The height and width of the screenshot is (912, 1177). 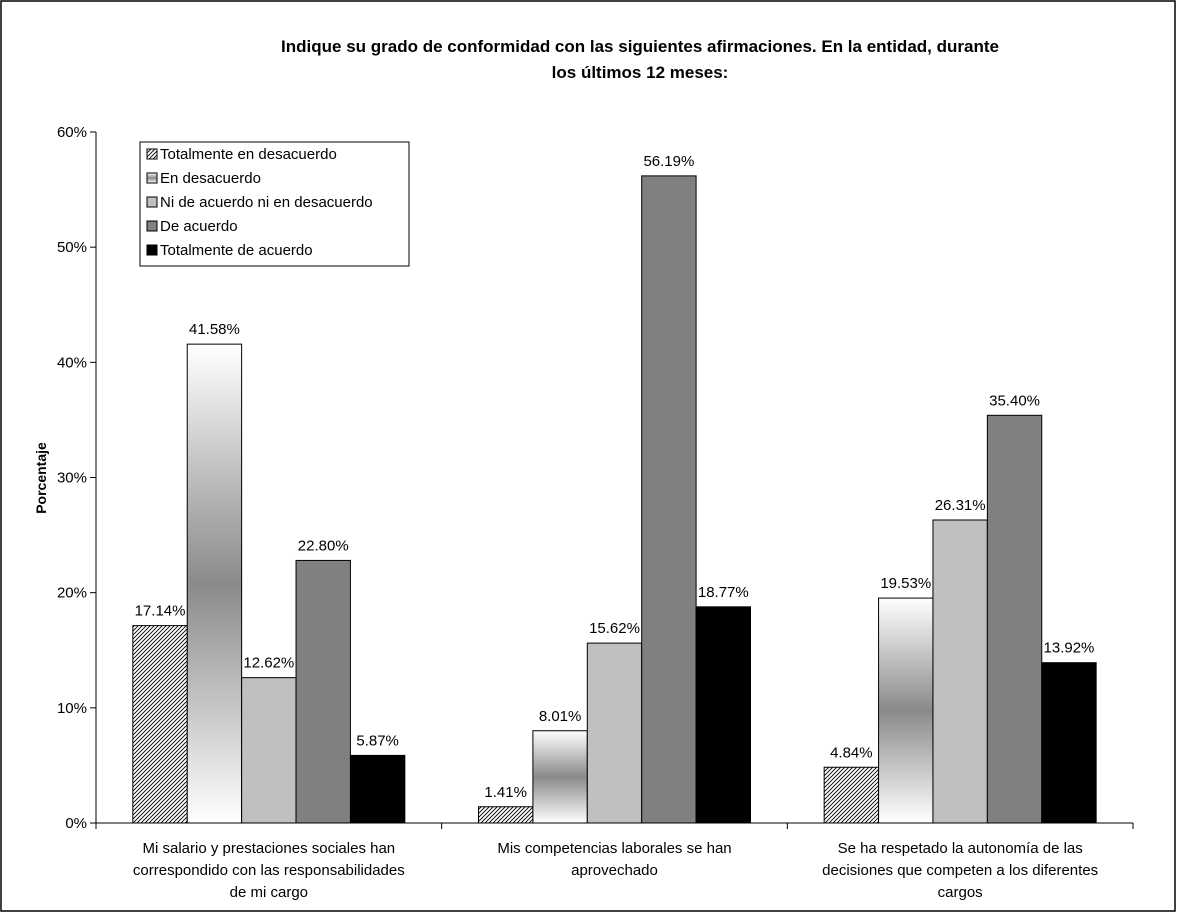 What do you see at coordinates (199, 226) in the screenshot?
I see `legend-label: De acuerdo` at bounding box center [199, 226].